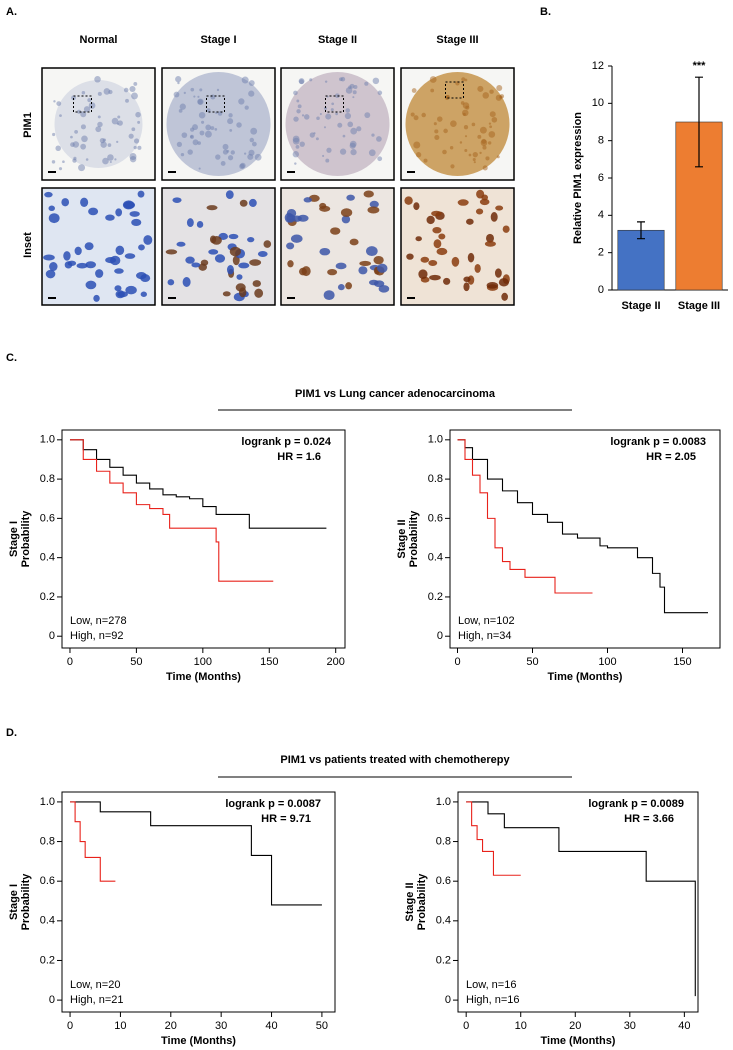 The height and width of the screenshot is (1050, 733). What do you see at coordinates (601, 141) in the screenshot?
I see `y-tick-label: 8` at bounding box center [601, 141].